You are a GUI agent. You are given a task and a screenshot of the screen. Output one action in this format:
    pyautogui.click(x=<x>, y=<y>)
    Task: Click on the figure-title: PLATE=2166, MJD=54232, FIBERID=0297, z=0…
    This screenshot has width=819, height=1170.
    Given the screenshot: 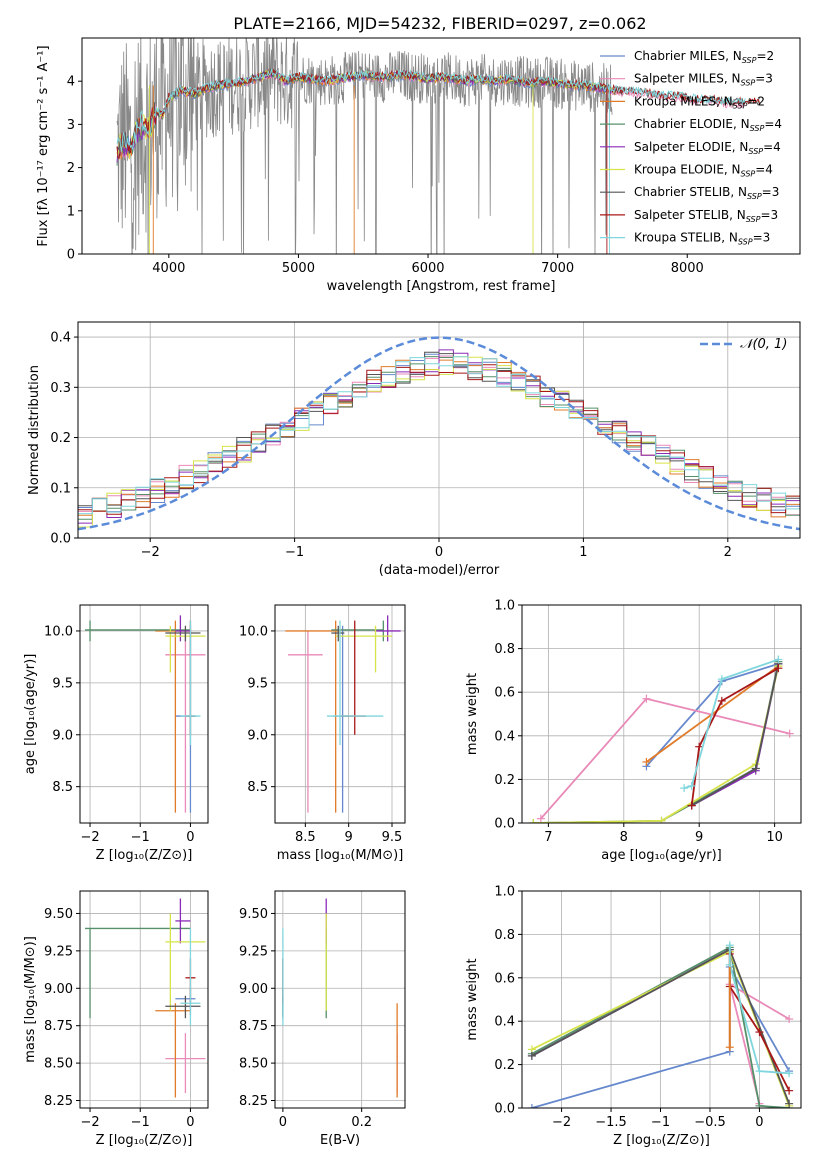 What is the action you would take?
    pyautogui.click(x=439, y=23)
    